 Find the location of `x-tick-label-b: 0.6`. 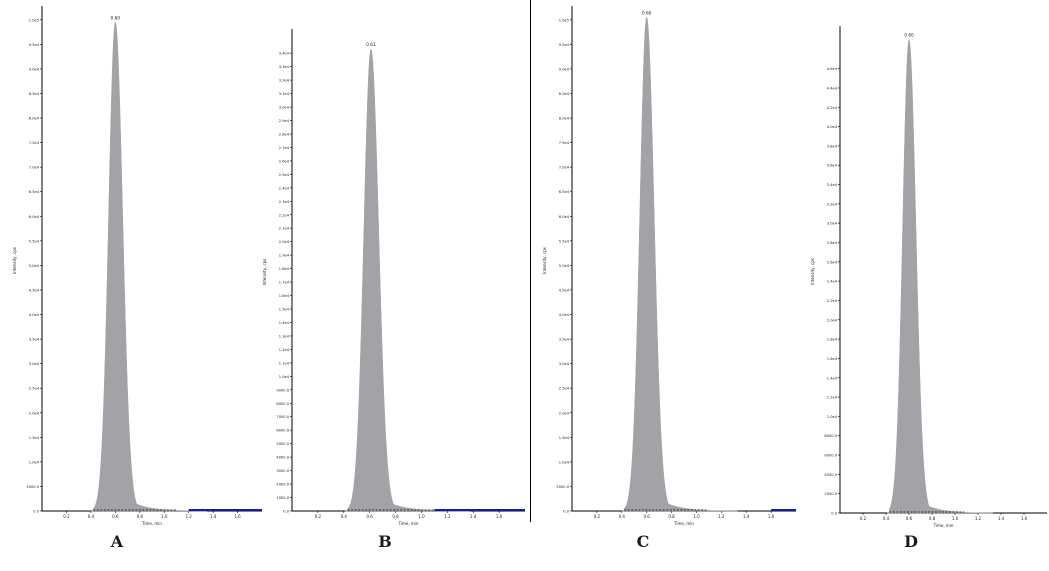

x-tick-label-b: 0.6 is located at coordinates (369, 516).